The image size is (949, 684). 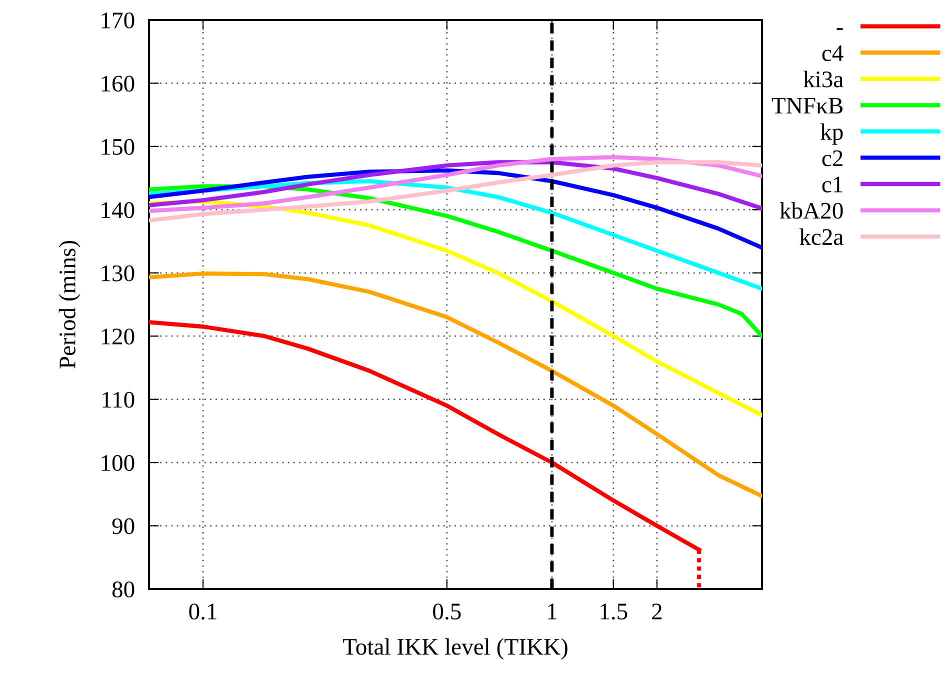 What do you see at coordinates (202, 612) in the screenshot?
I see `x-tick-label: 0.1` at bounding box center [202, 612].